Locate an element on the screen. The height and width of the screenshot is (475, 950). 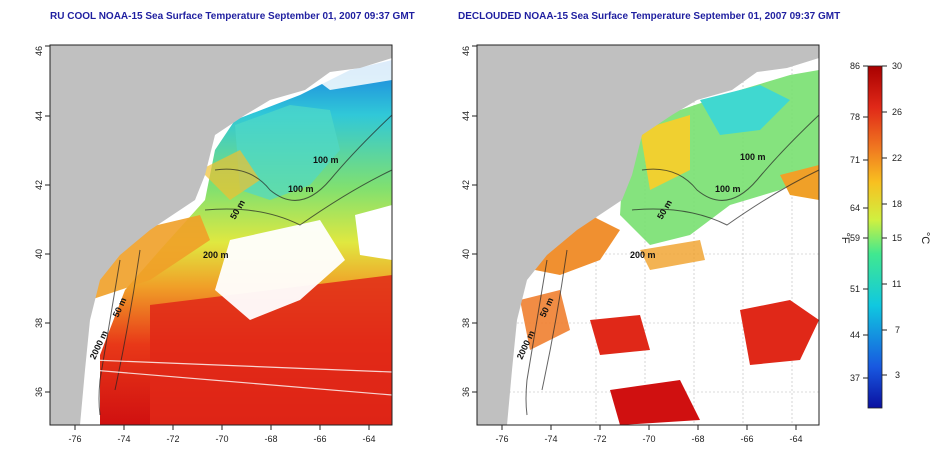
y-tick-38-right: 38 is located at coordinates (466, 323).